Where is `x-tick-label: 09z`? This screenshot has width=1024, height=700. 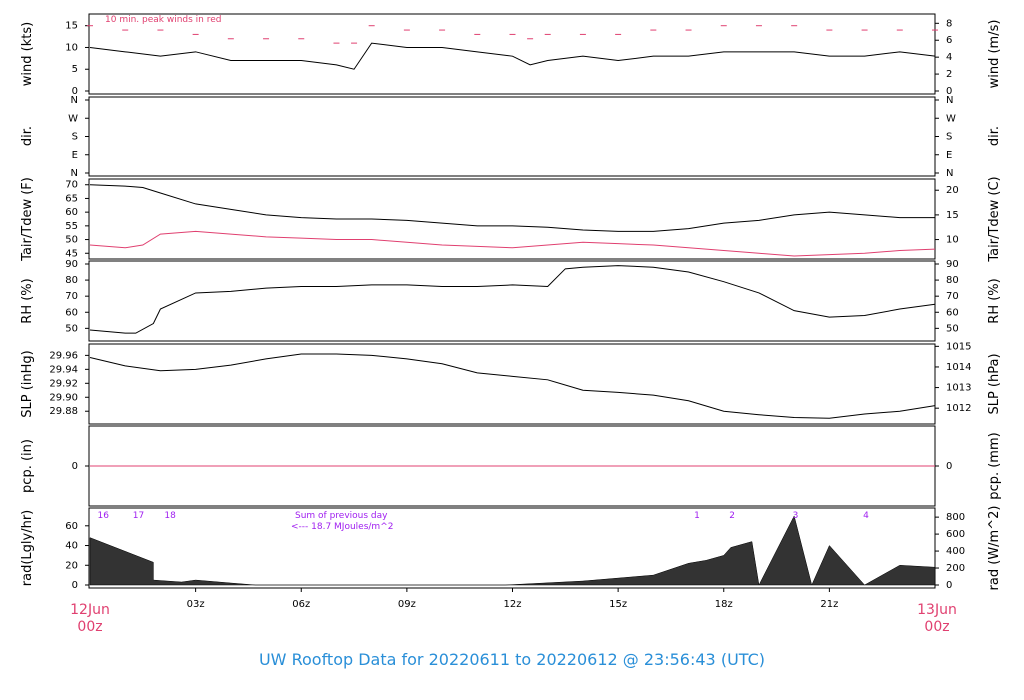
x-tick-label: 09z is located at coordinates (407, 604).